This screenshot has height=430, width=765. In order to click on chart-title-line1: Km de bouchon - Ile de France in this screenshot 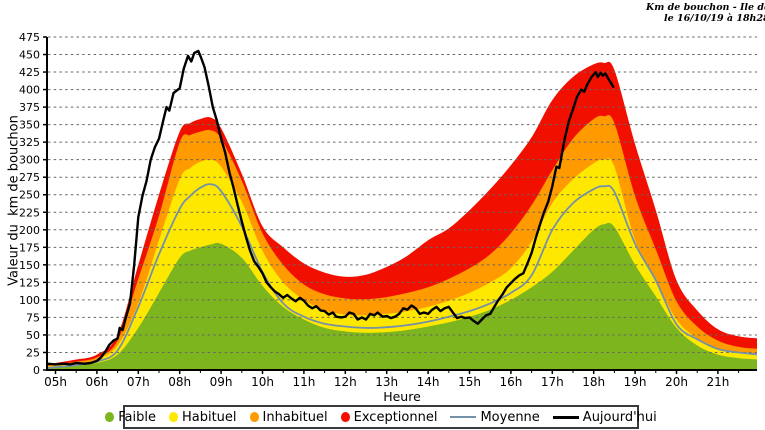, I will do `click(705, 7)`.